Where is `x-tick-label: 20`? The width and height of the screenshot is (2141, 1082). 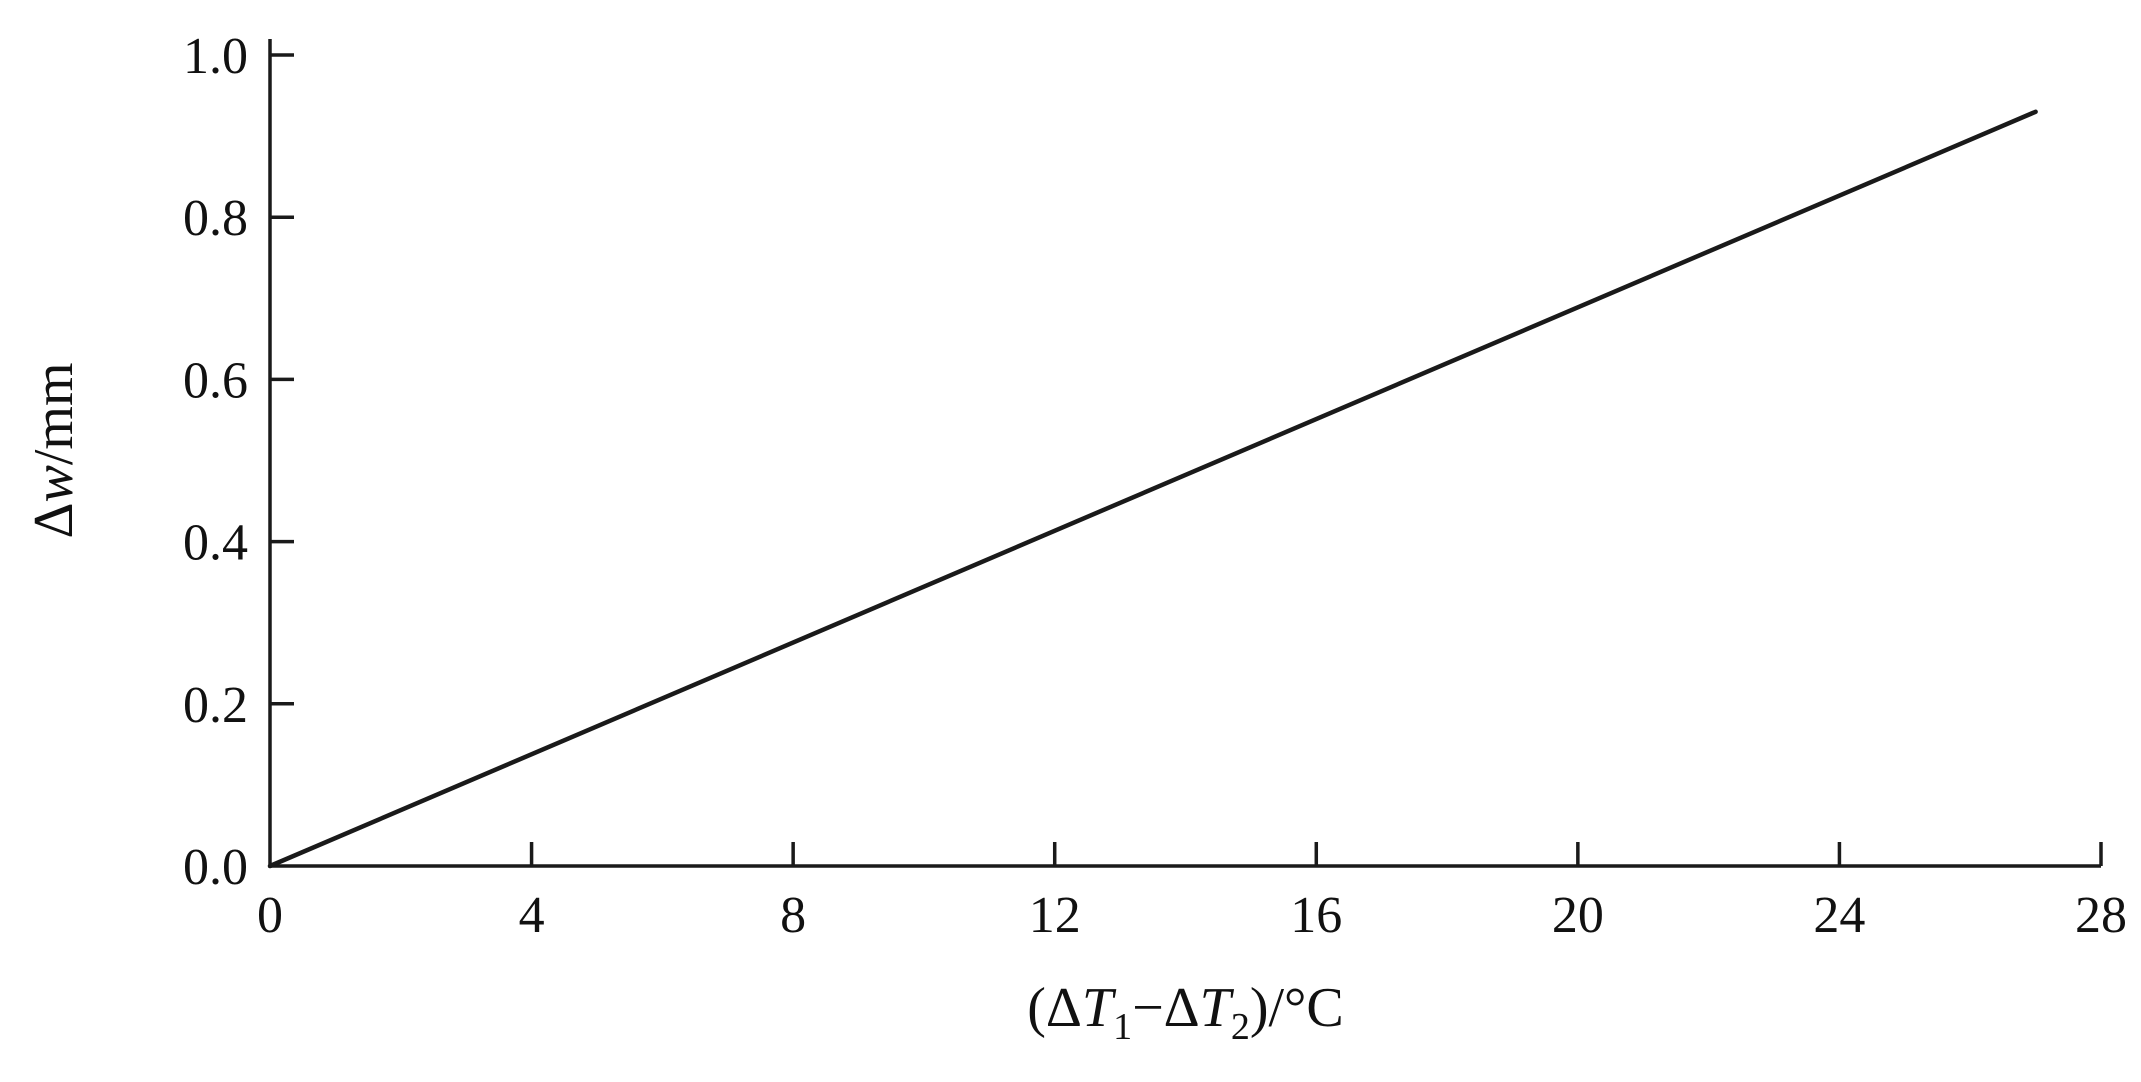
x-tick-label: 20 is located at coordinates (1578, 915).